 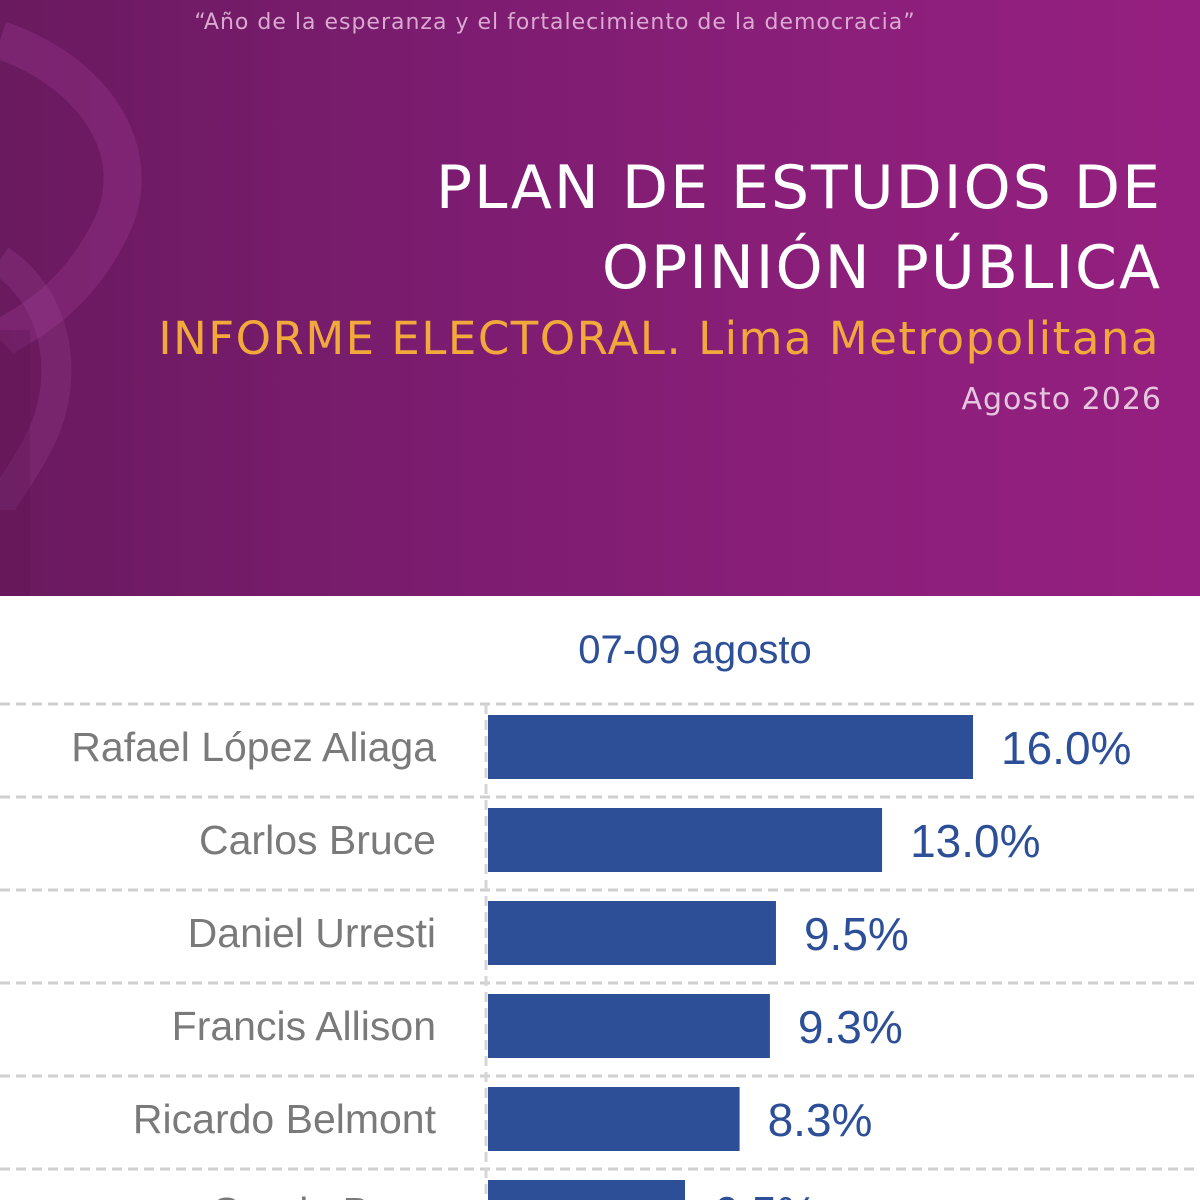 I want to click on value-label: 13.0%, so click(x=975, y=841).